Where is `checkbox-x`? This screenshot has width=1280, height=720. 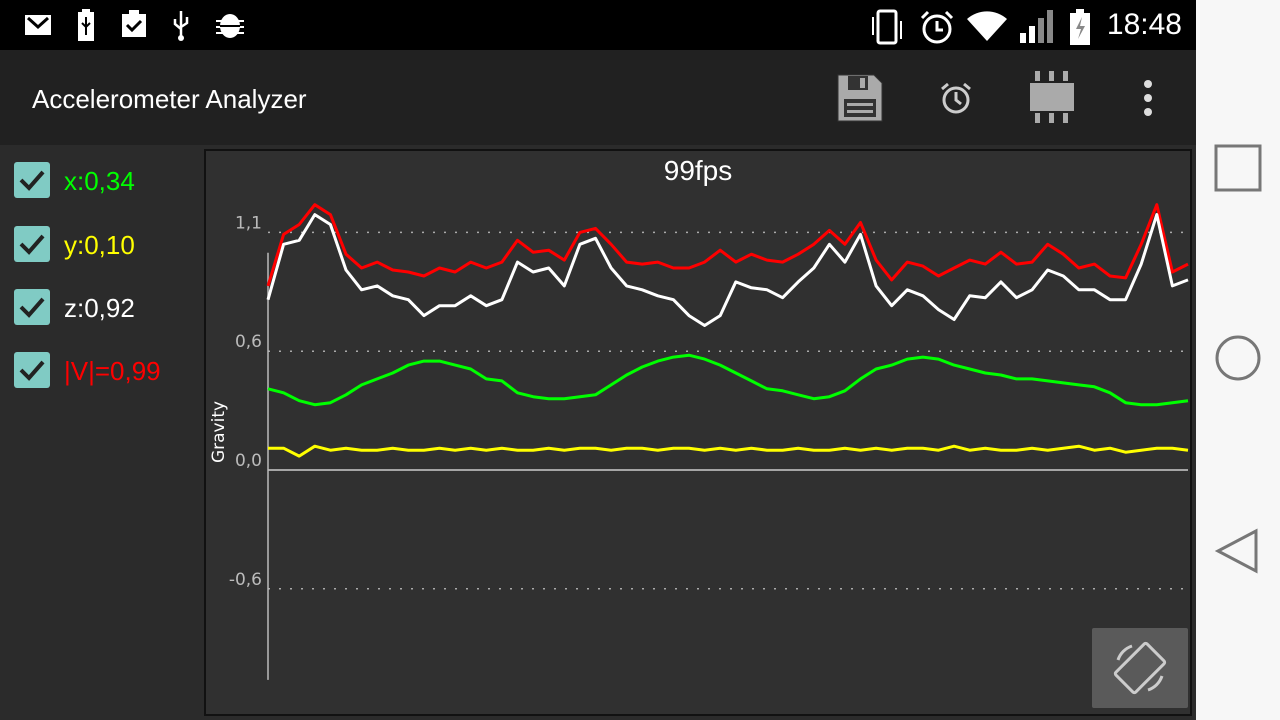
checkbox-x is located at coordinates (32, 180).